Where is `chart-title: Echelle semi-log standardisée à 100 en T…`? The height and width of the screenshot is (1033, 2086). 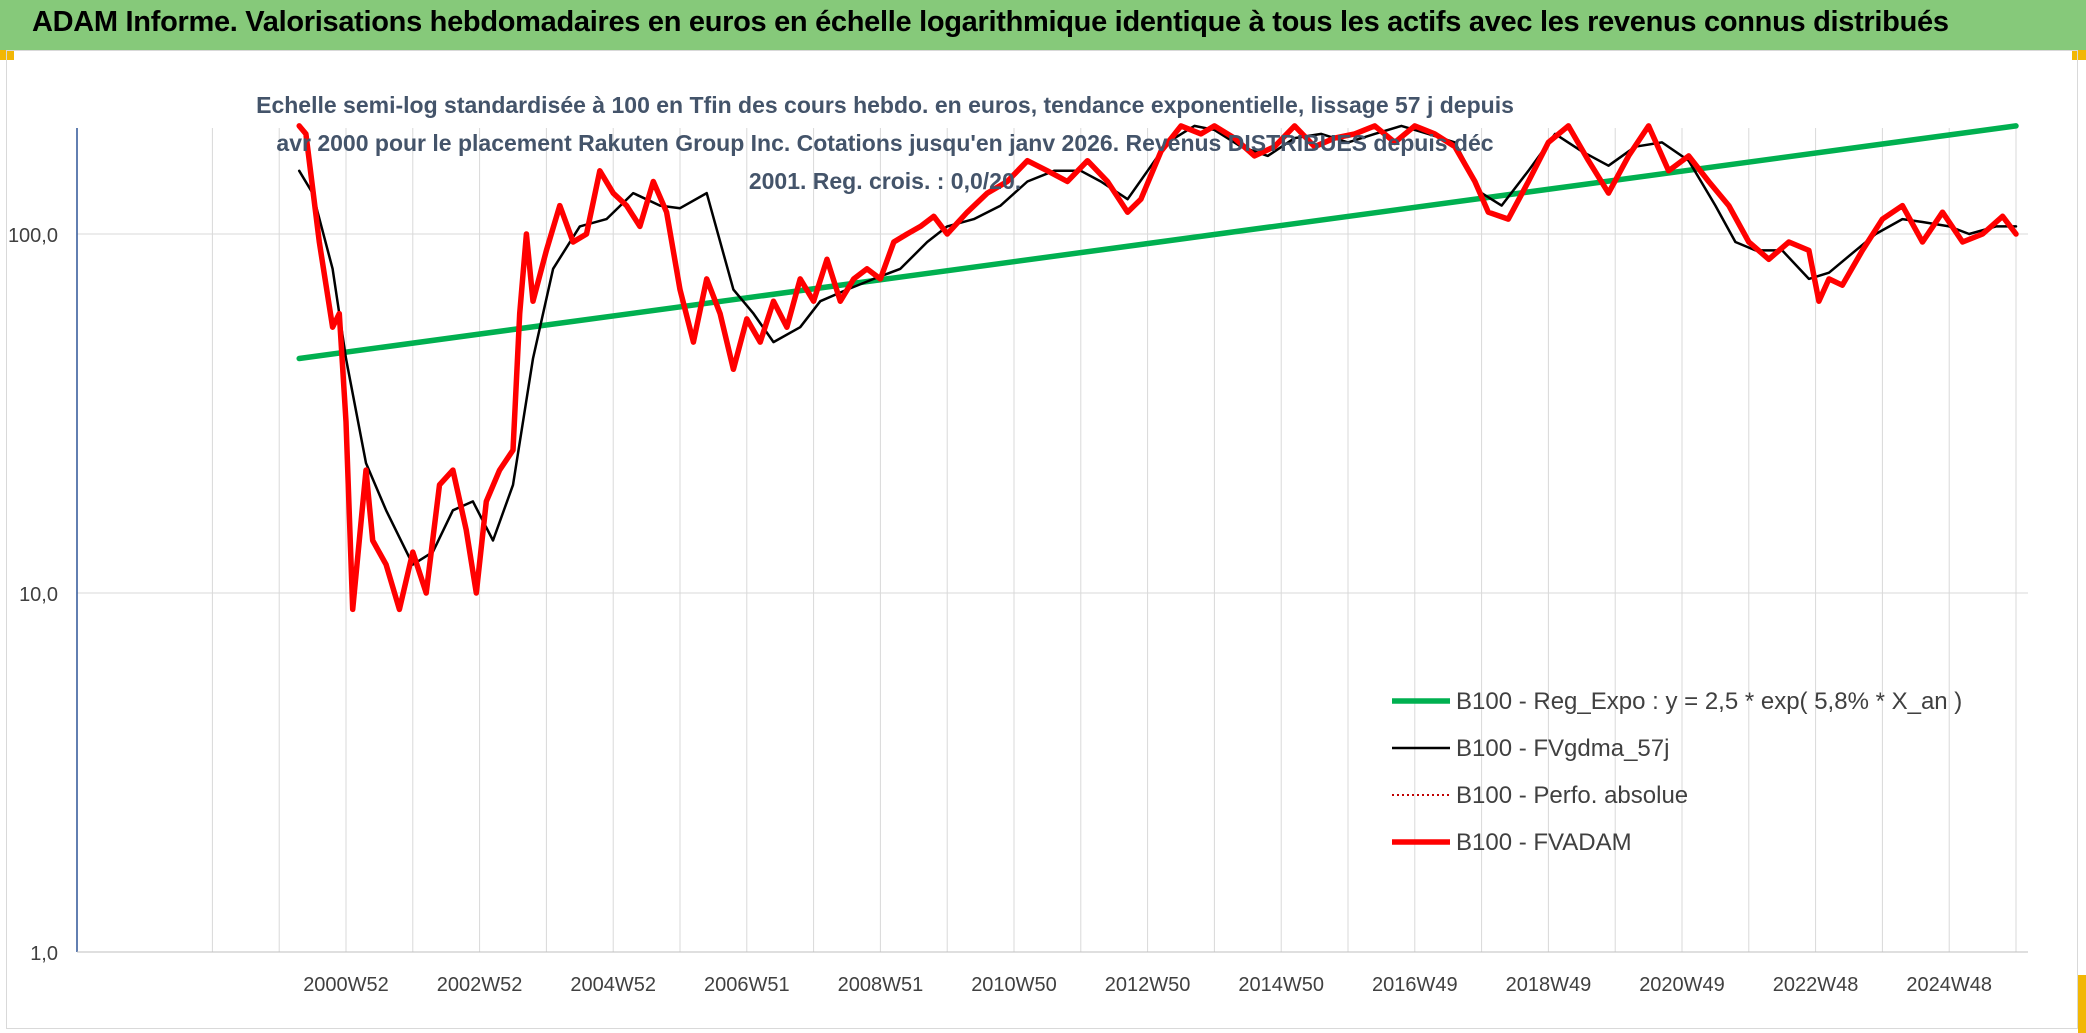 chart-title: Echelle semi-log standardisée à 100 en T… is located at coordinates (885, 143).